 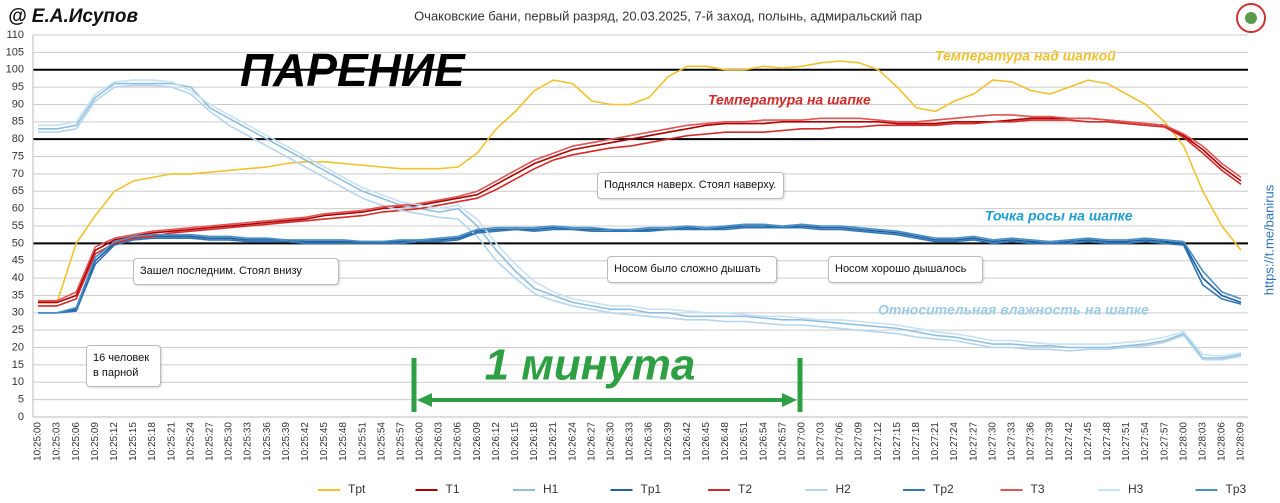 What do you see at coordinates (789, 100) in the screenshot?
I see `annotation: Температура на шапке` at bounding box center [789, 100].